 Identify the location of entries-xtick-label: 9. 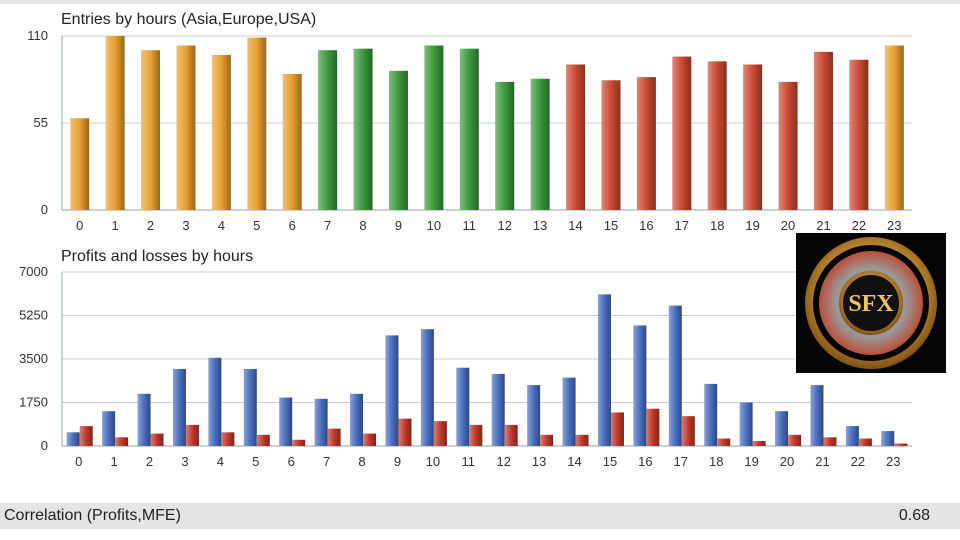
(398, 225).